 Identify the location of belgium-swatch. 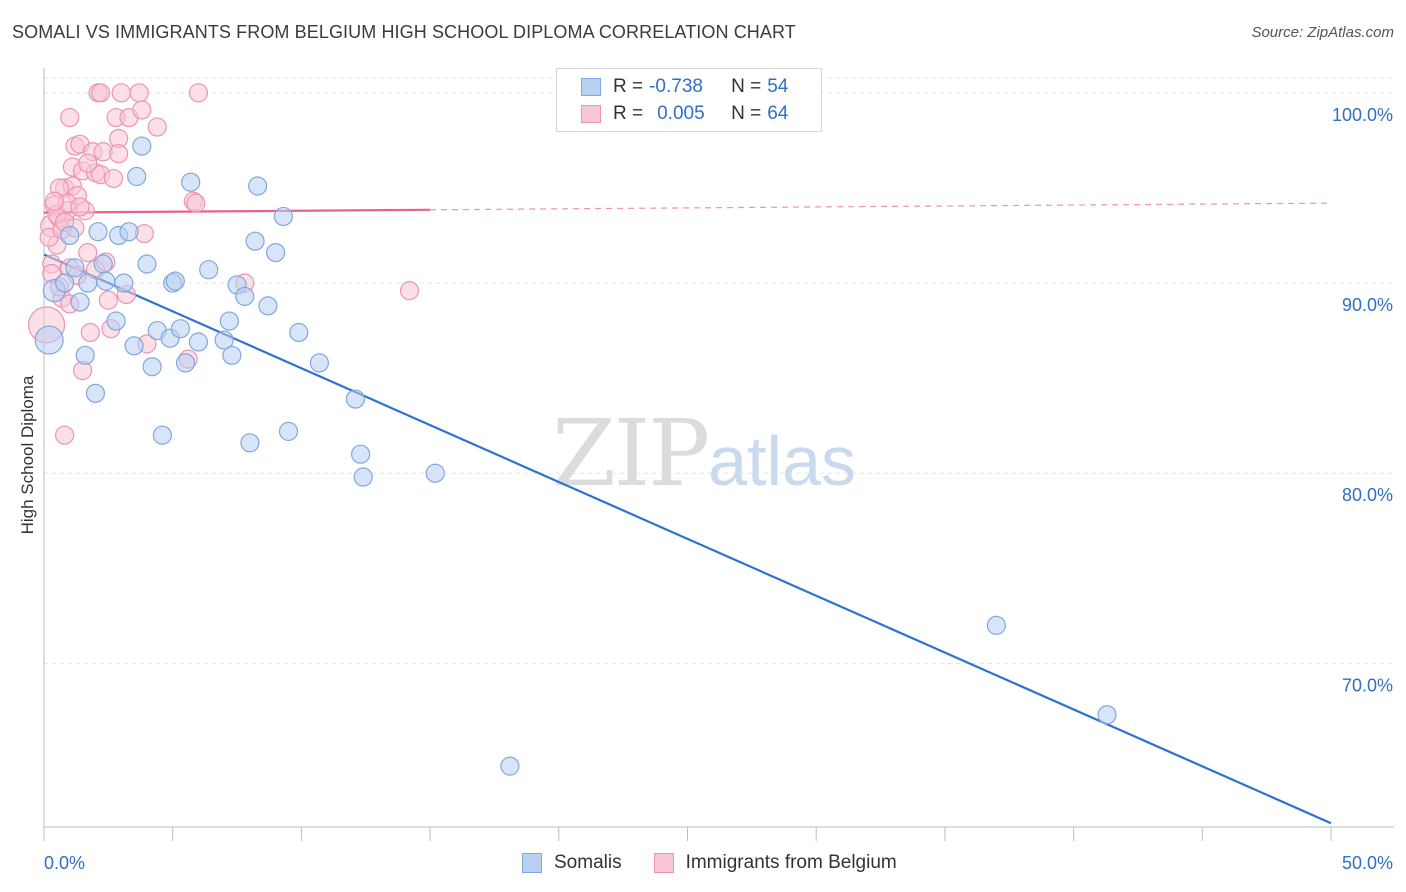
(591, 114).